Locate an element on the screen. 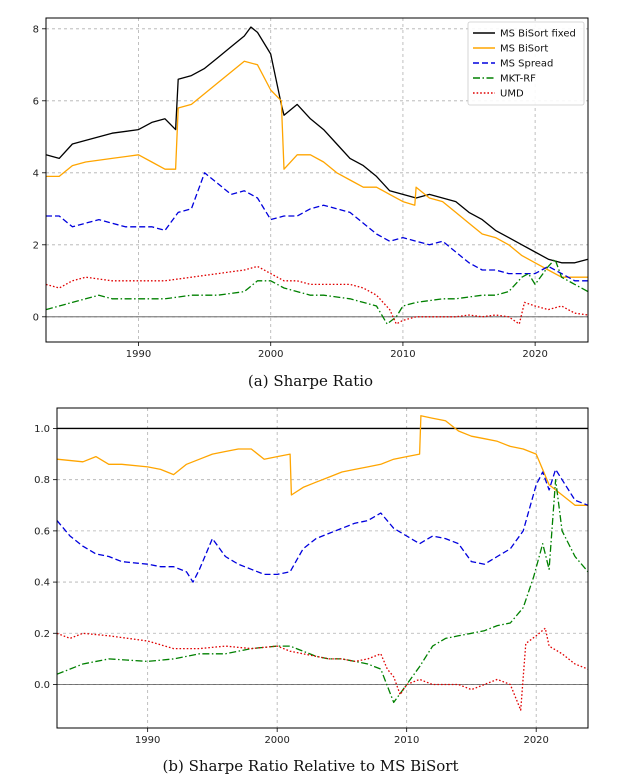 The image size is (621, 782). y-tick-label: 2 is located at coordinates (36, 245).